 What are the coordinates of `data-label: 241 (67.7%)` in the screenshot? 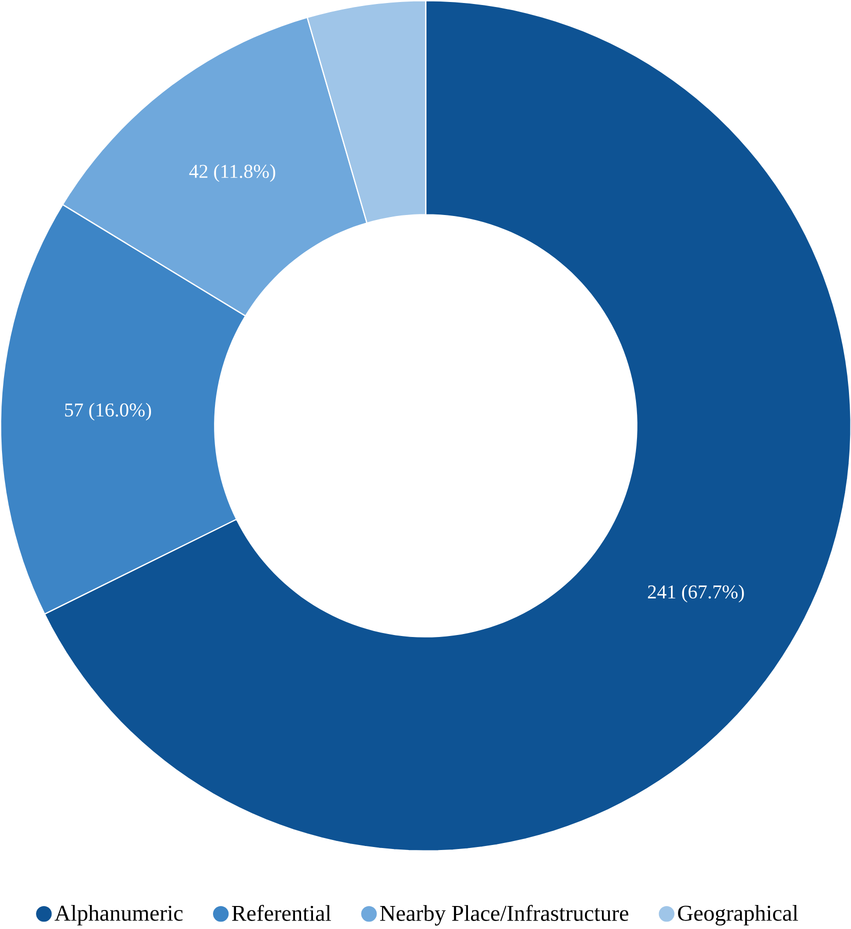 It's located at (696, 593).